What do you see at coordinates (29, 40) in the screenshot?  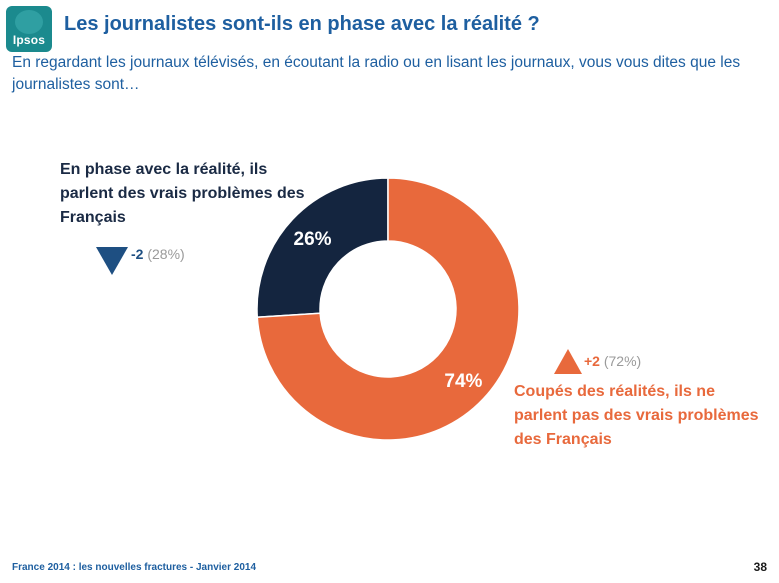 I see `logo-text: Ipsos` at bounding box center [29, 40].